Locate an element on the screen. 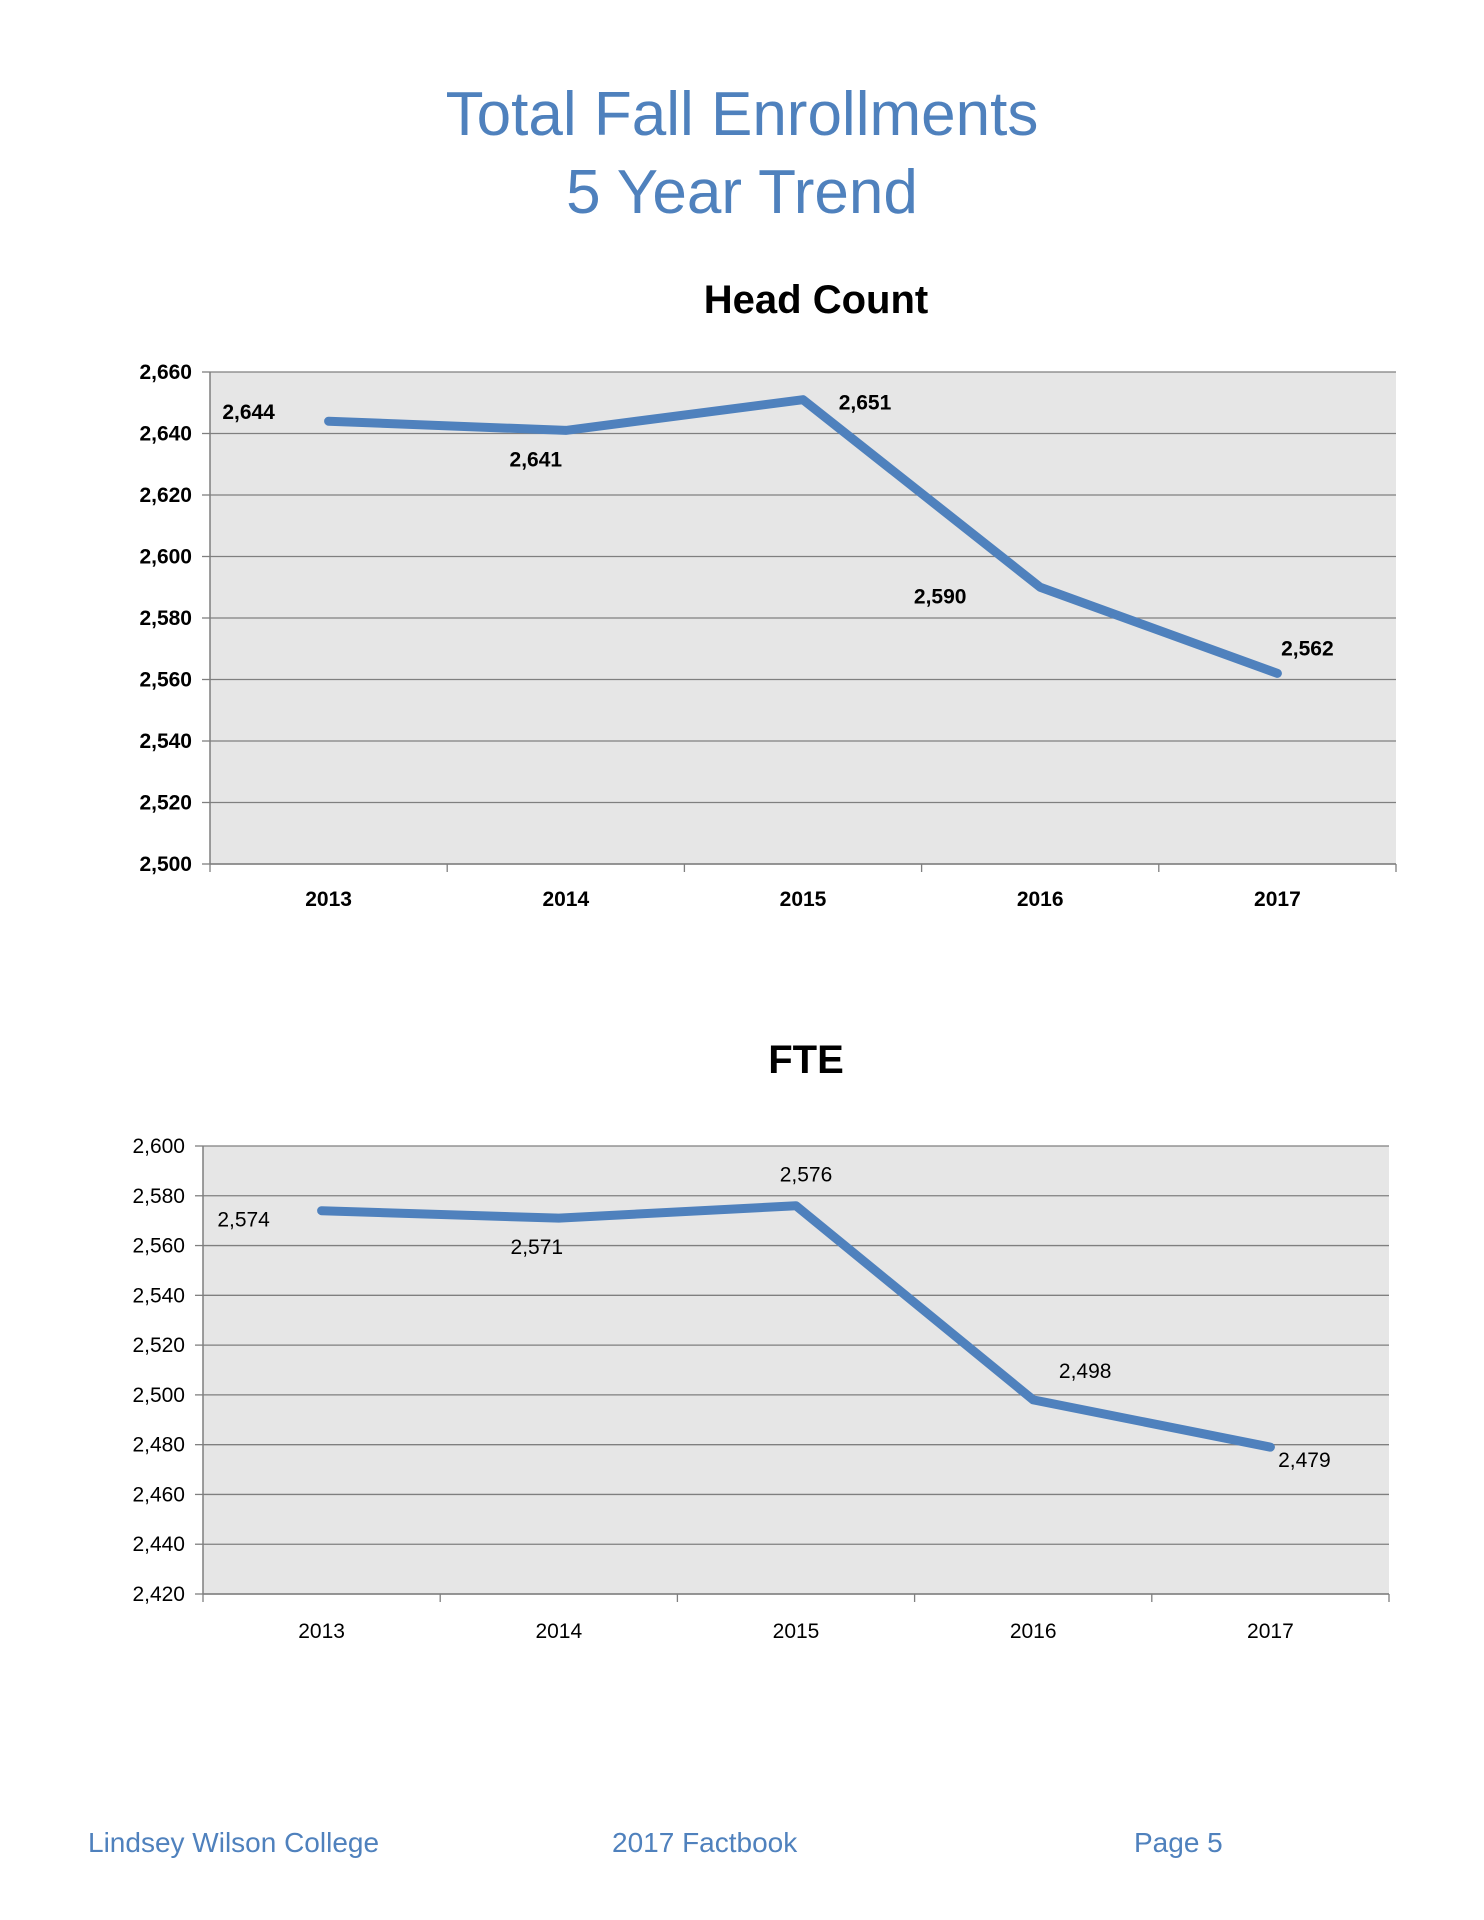 This screenshot has width=1484, height=1920. y-tick-label: 2,420 is located at coordinates (158, 1594).